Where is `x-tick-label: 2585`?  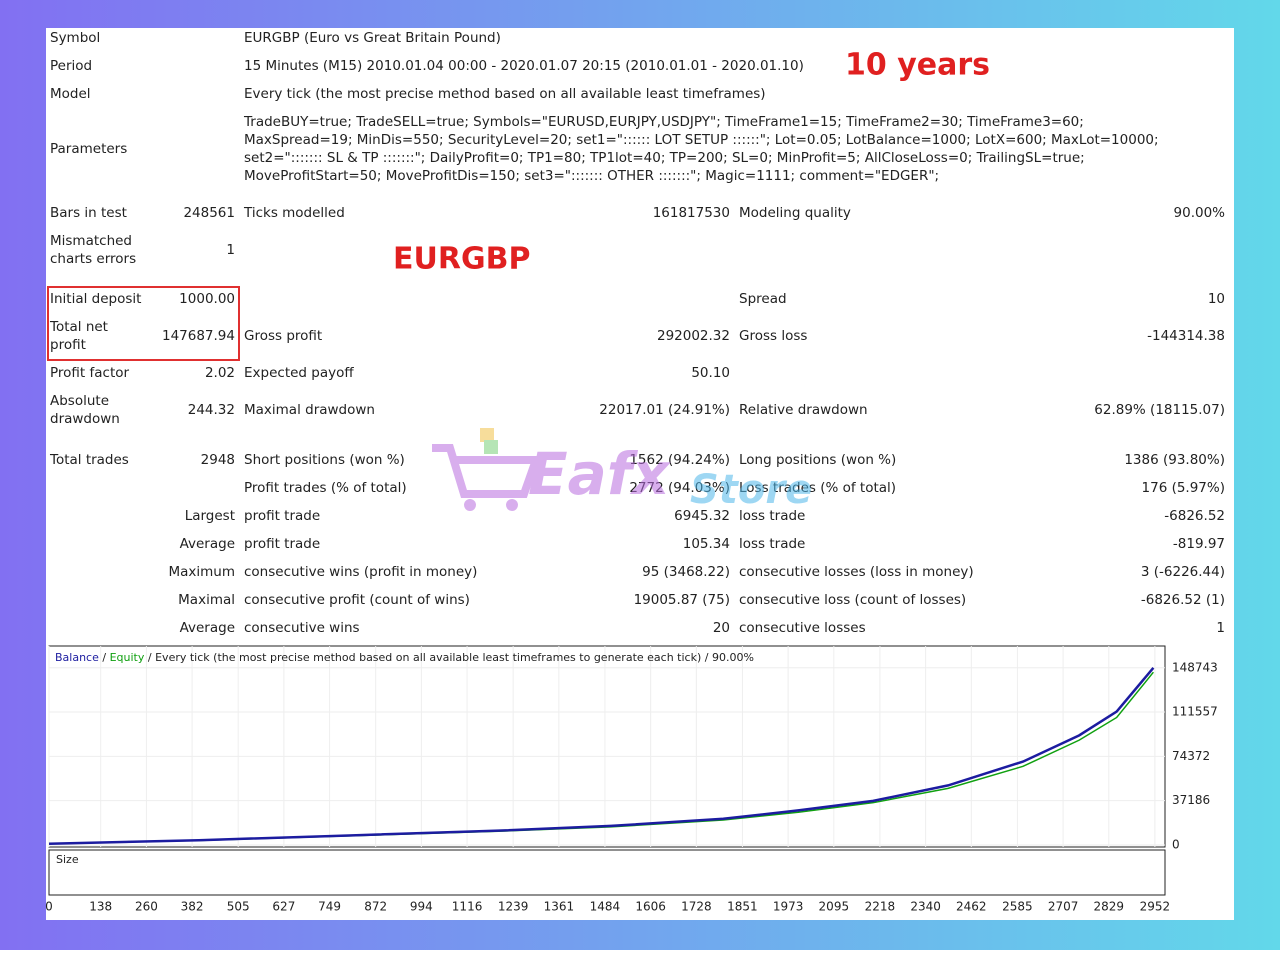 x-tick-label: 2585 is located at coordinates (1017, 907).